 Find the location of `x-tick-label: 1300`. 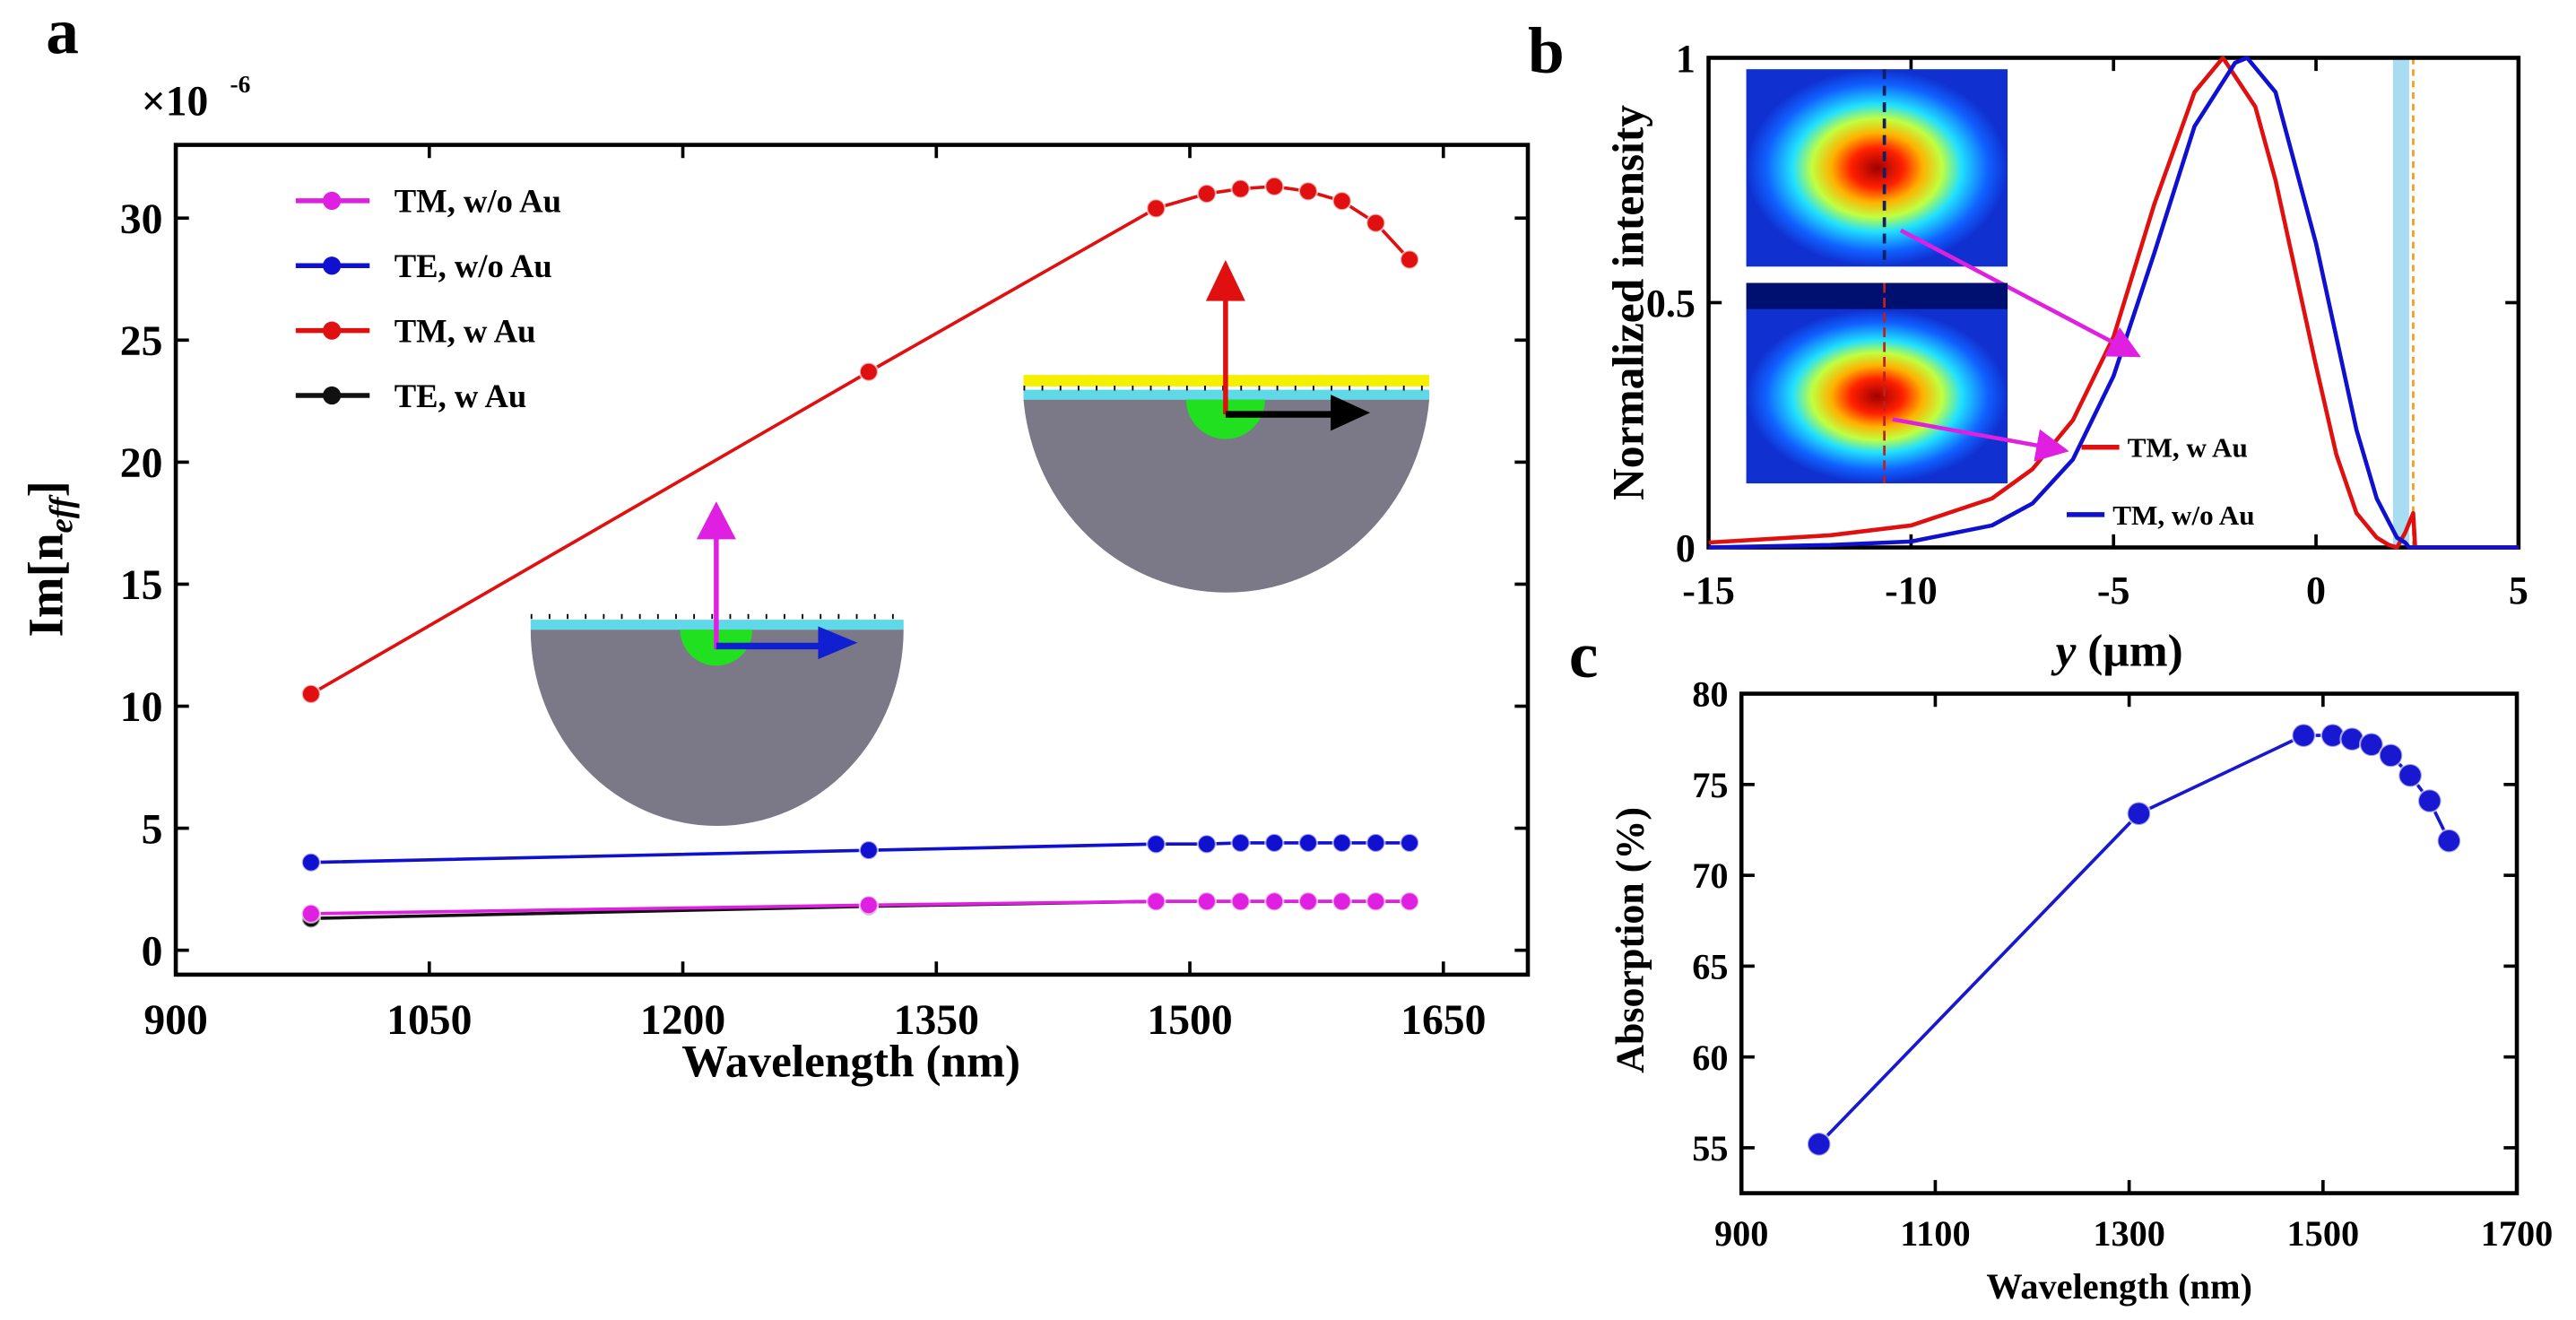

x-tick-label: 1300 is located at coordinates (2129, 1234).